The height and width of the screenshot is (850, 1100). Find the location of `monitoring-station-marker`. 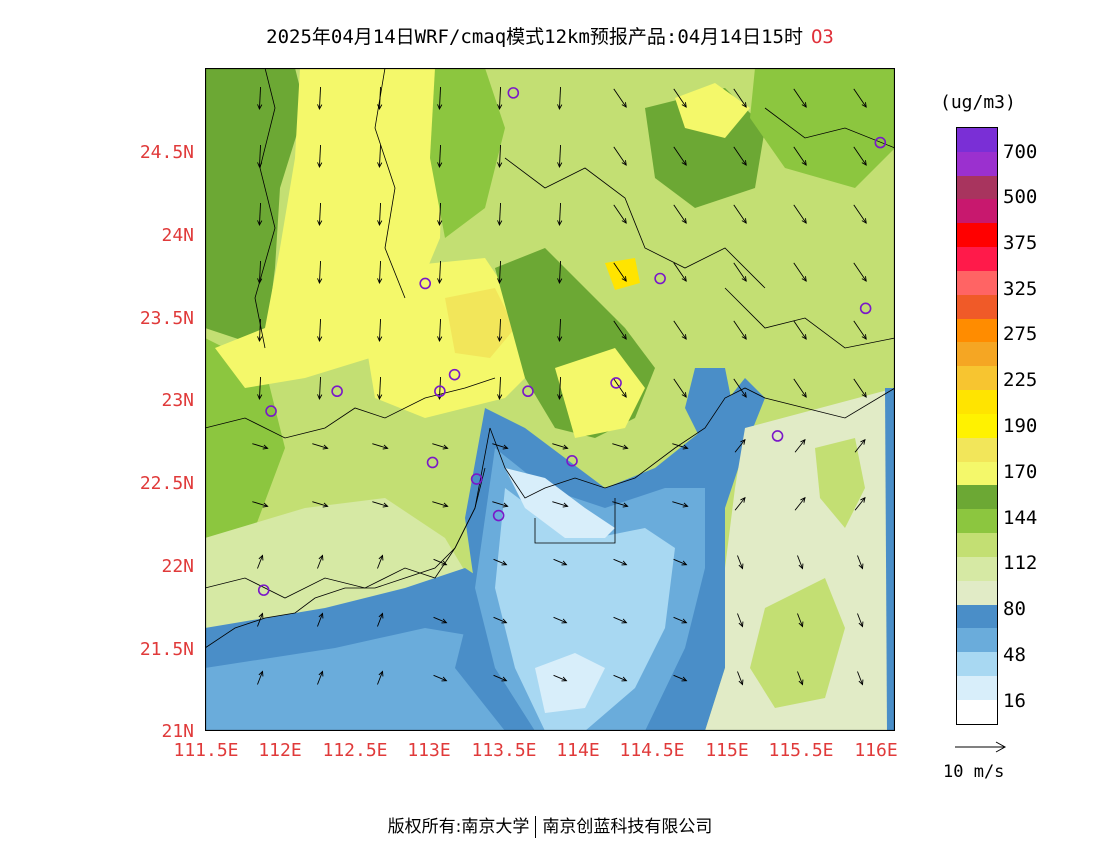

monitoring-station-marker is located at coordinates (432, 462).